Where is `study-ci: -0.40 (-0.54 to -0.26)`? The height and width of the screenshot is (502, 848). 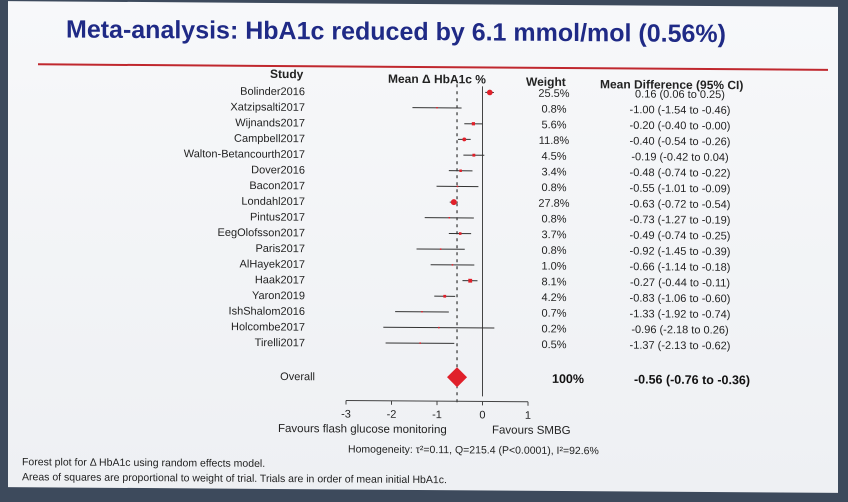 study-ci: -0.40 (-0.54 to -0.26) is located at coordinates (680, 142).